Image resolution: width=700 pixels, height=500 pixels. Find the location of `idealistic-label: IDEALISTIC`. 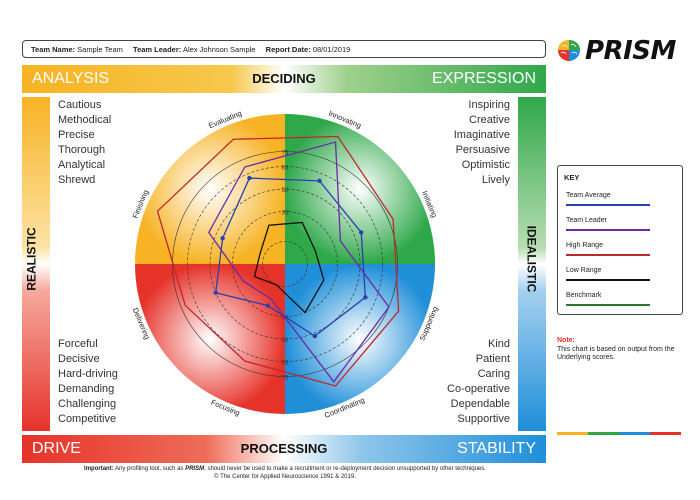

idealistic-label: IDEALISTIC is located at coordinates (531, 259).